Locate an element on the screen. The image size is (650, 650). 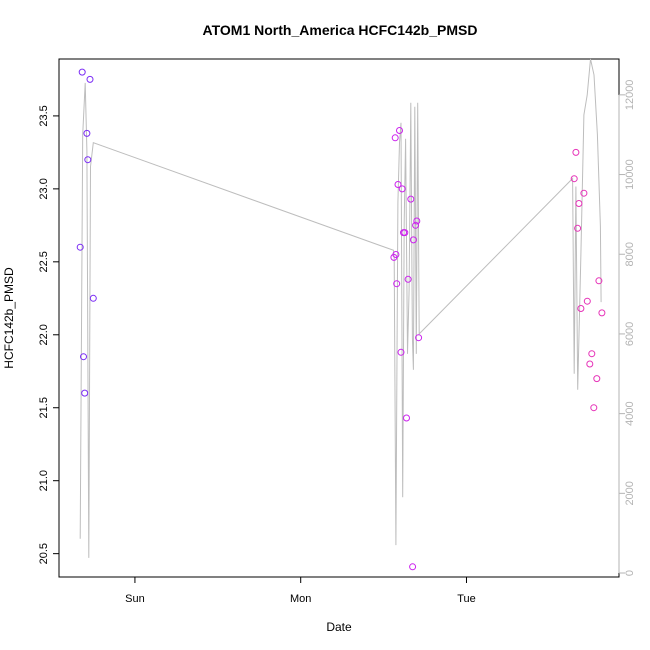
y2-tick-label: 6000 is located at coordinates (630, 334).